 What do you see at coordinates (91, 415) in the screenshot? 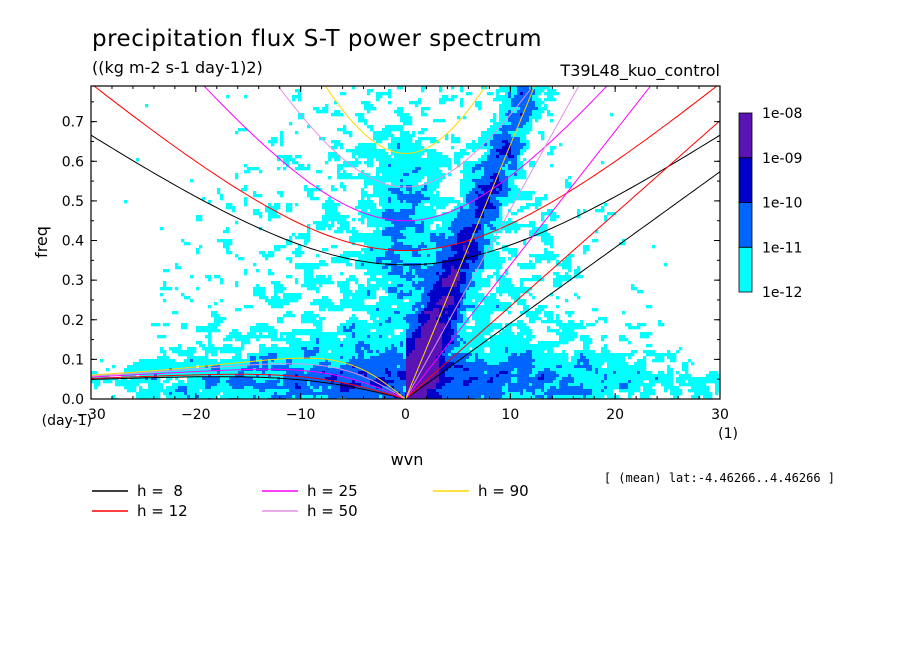
I see `x-tick-label: −30` at bounding box center [91, 415].